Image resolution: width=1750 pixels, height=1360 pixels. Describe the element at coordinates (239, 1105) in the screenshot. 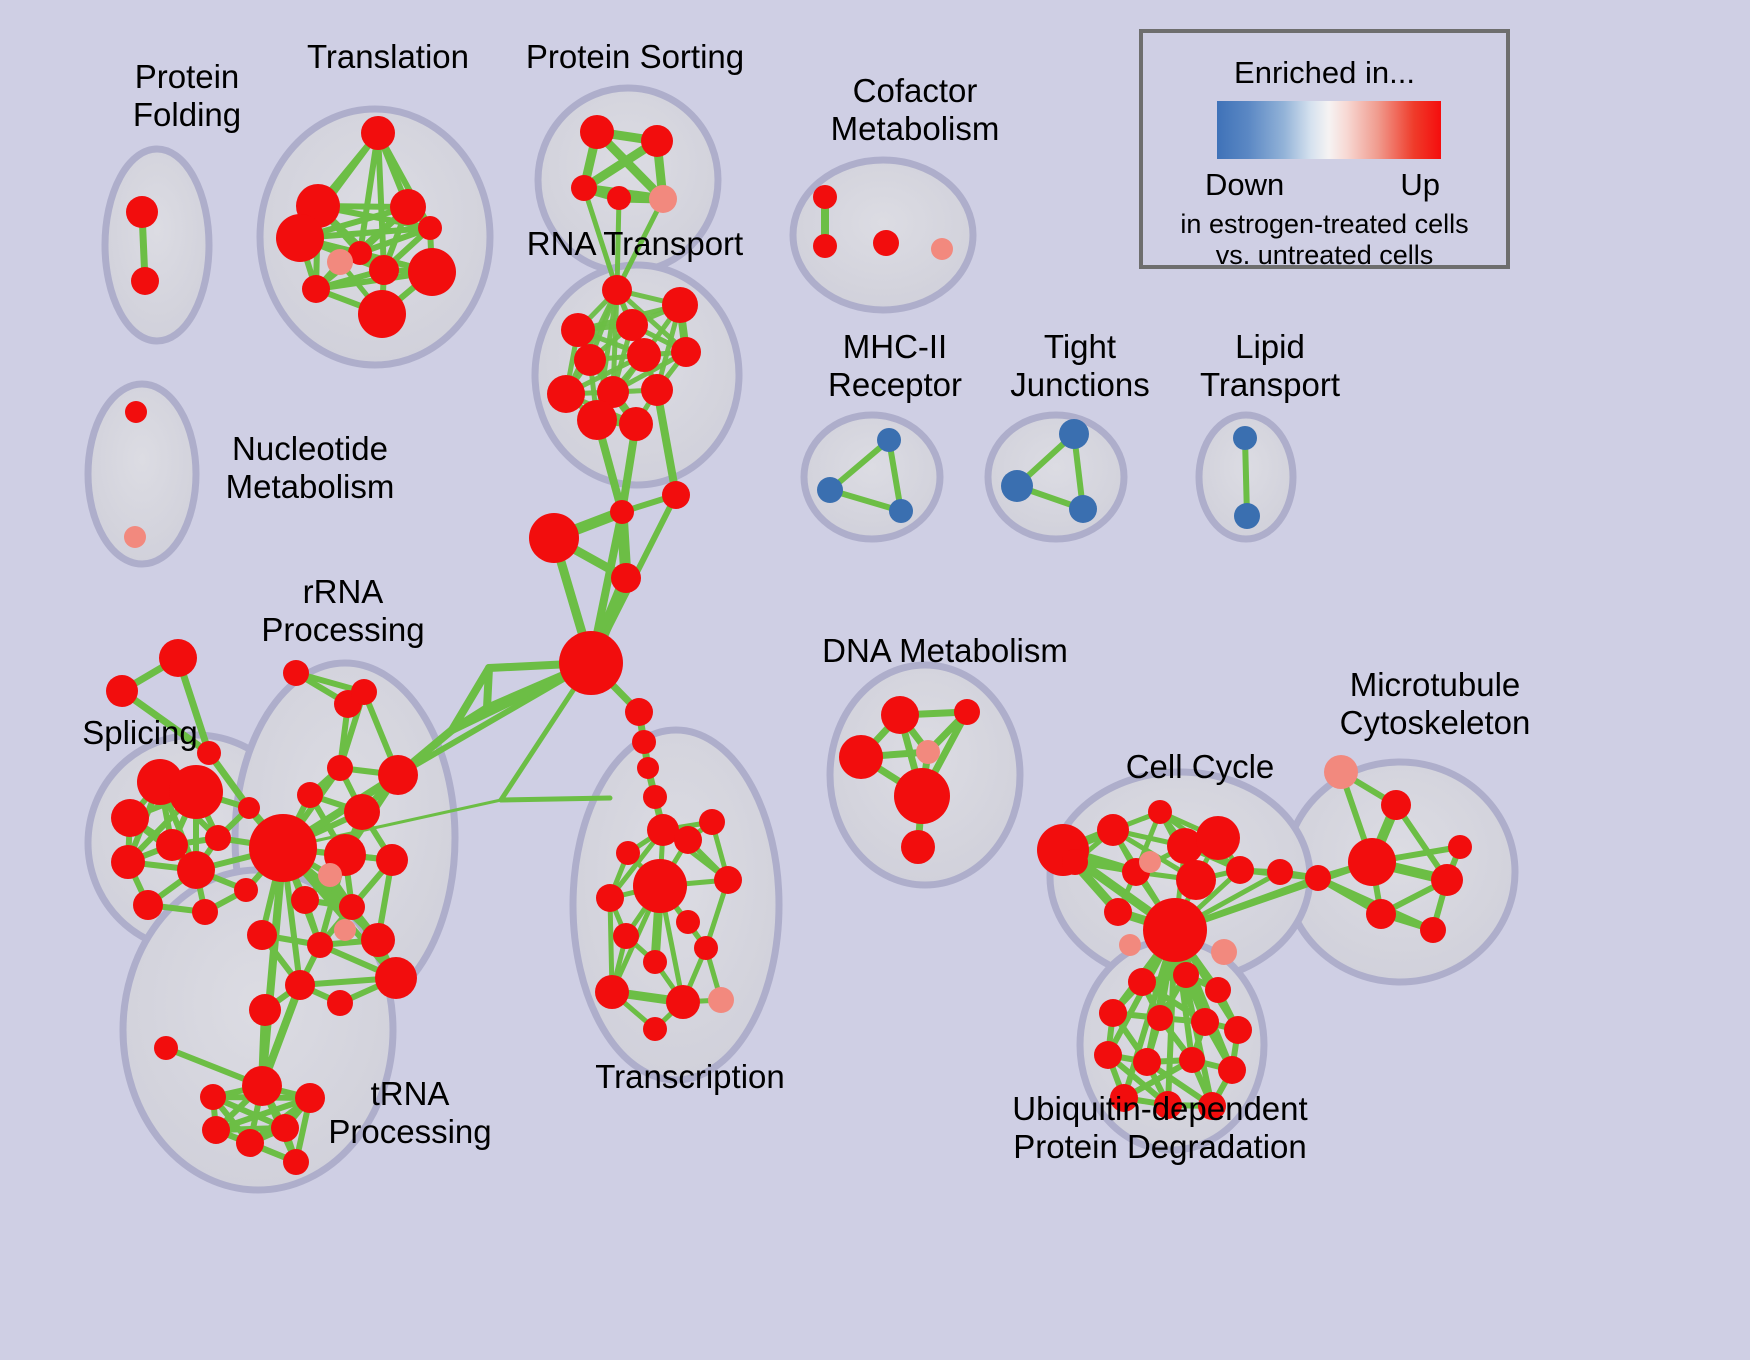

I see `node-group-trna-processing` at that location.